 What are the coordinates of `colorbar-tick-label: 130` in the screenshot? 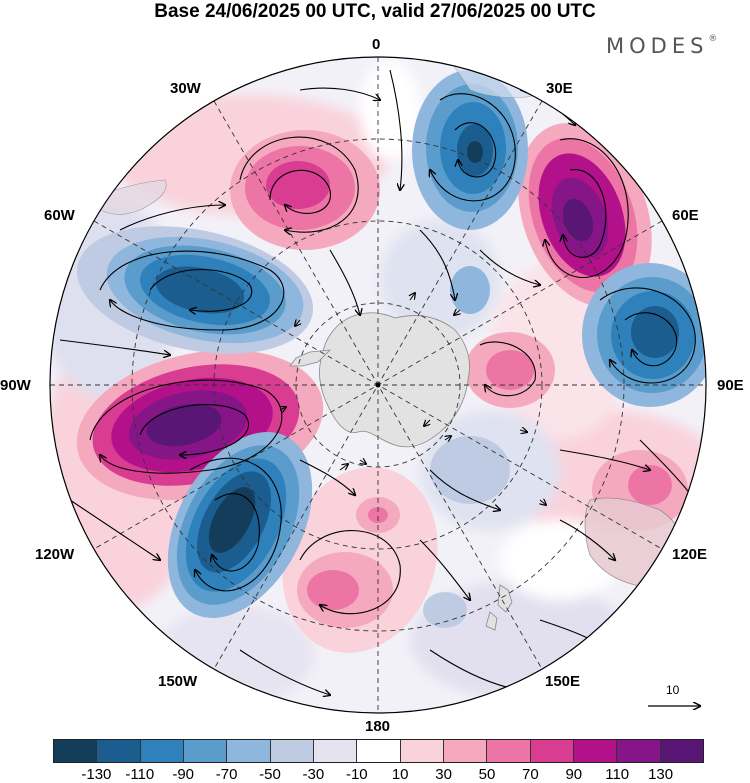 It's located at (661, 774).